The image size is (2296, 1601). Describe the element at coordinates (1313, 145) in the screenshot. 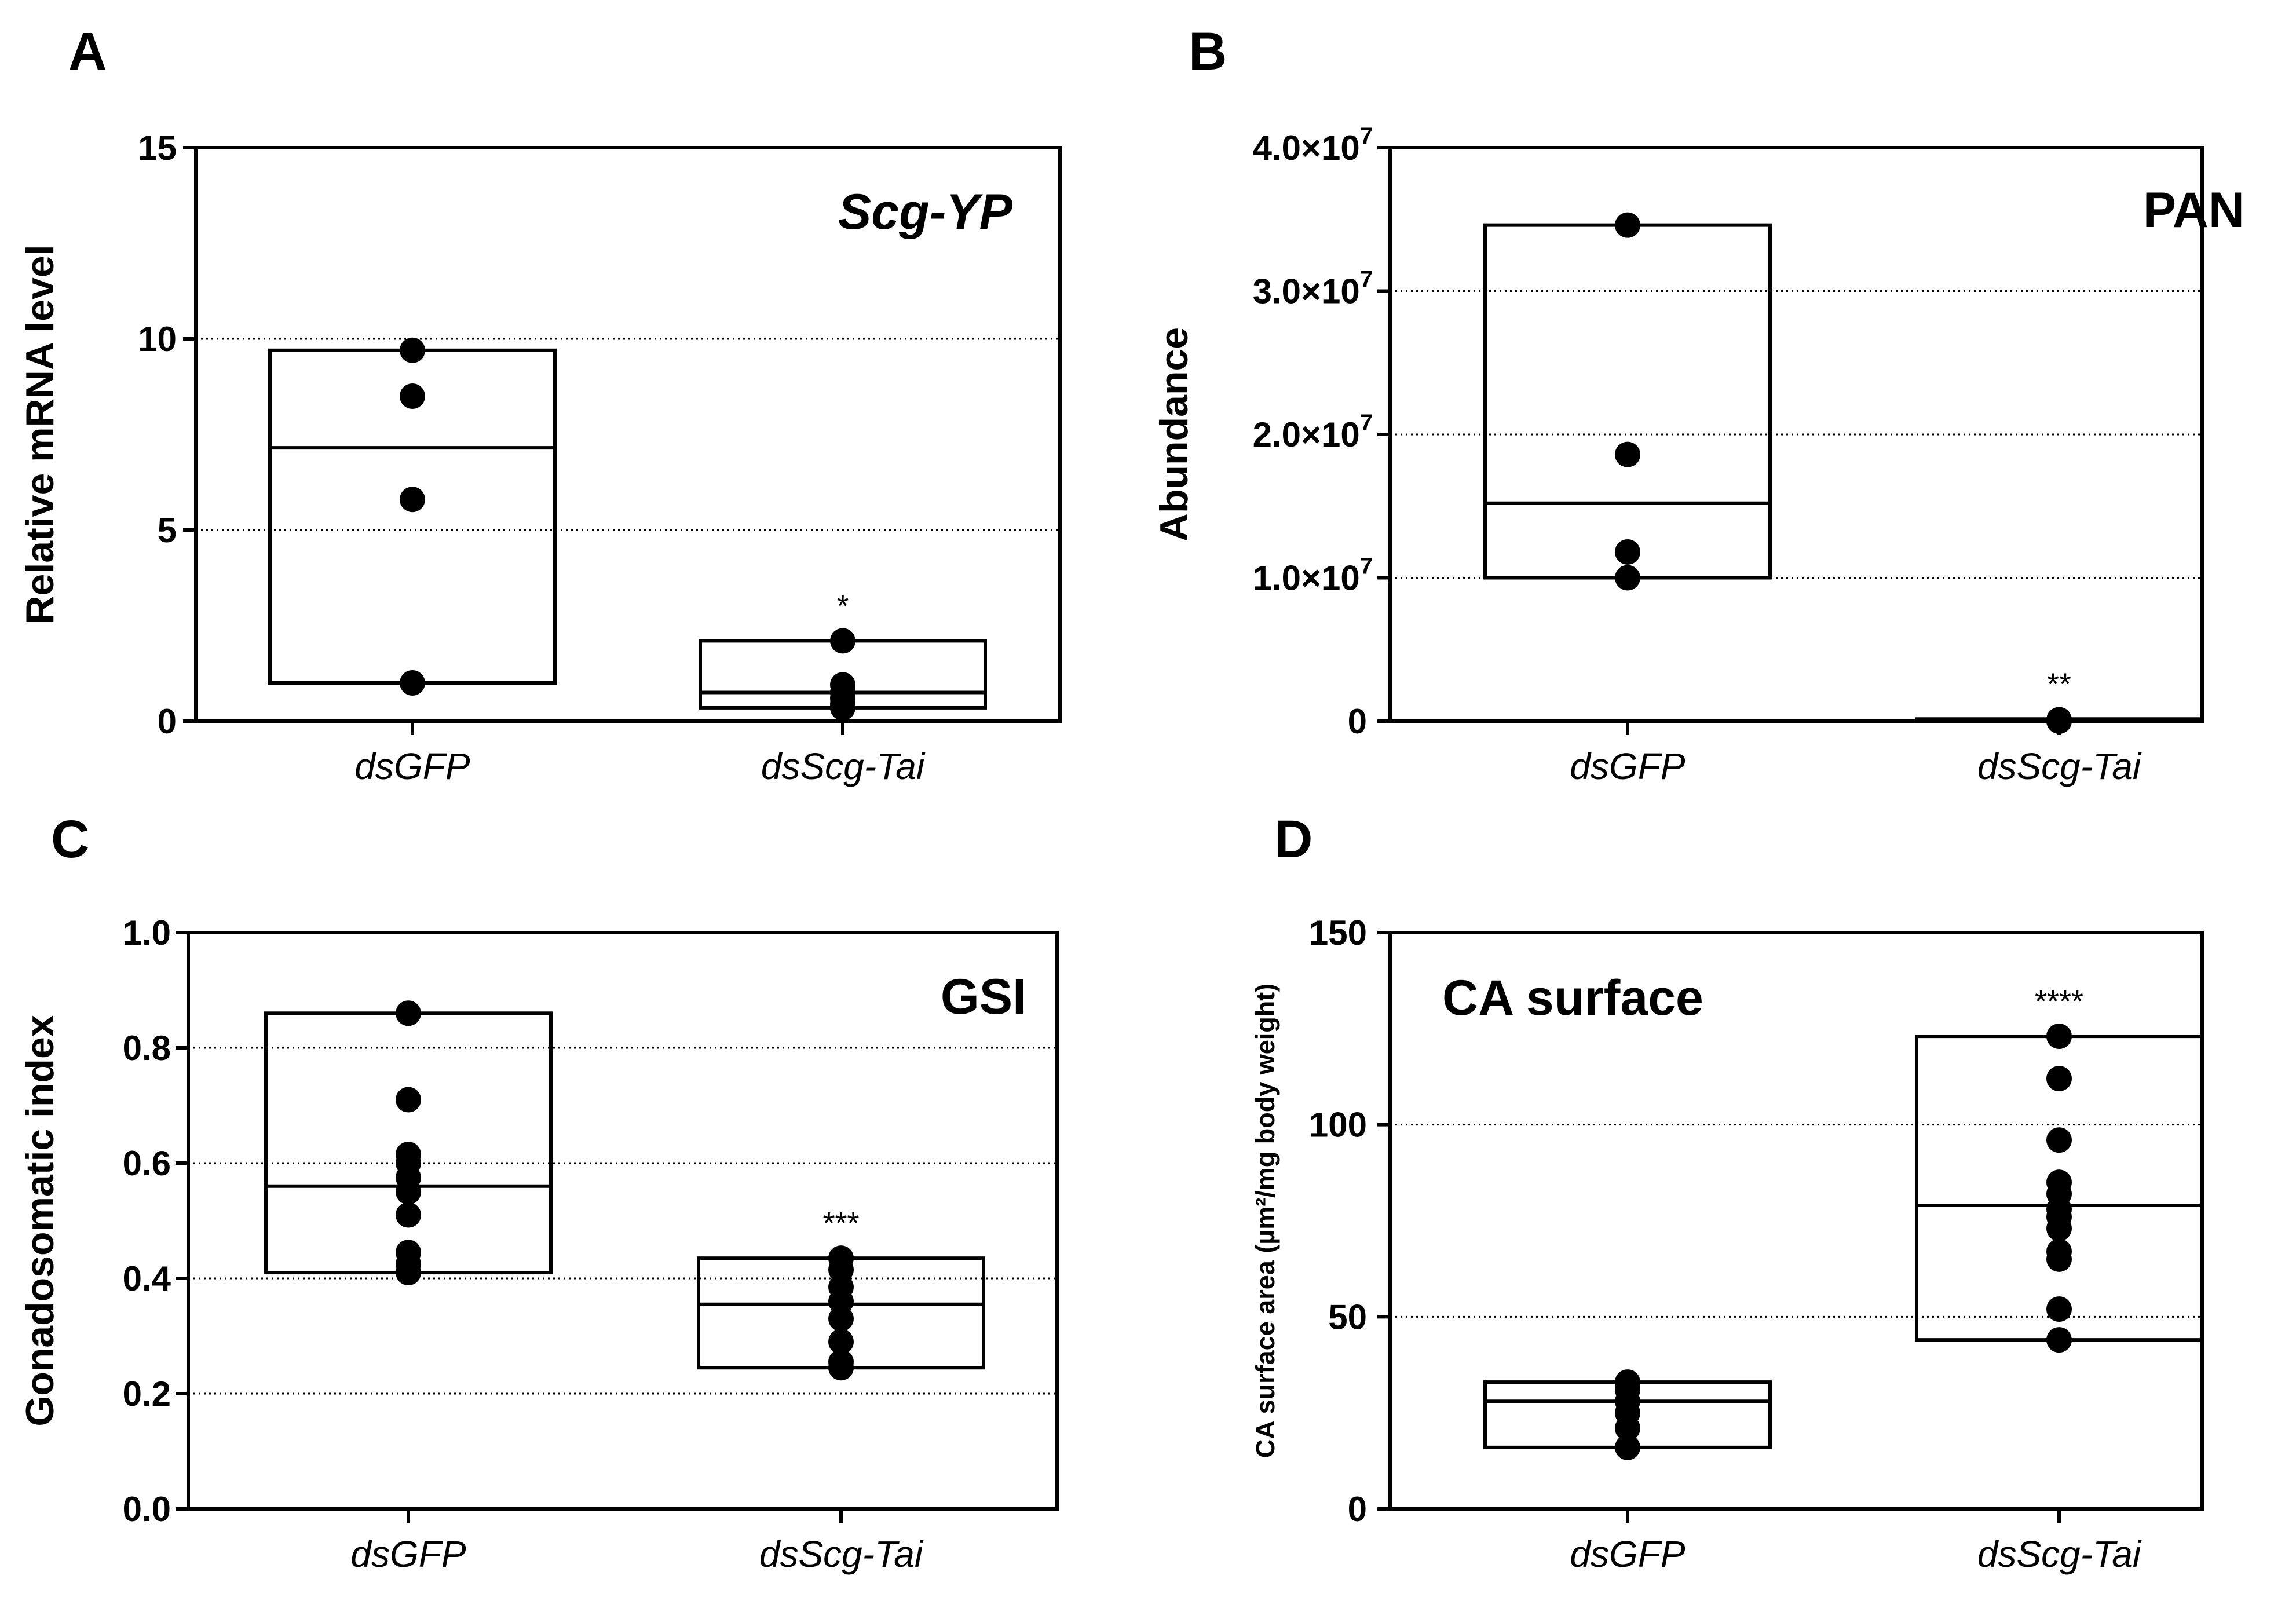

I see `y-tick-label: 4.0×10⁷` at that location.